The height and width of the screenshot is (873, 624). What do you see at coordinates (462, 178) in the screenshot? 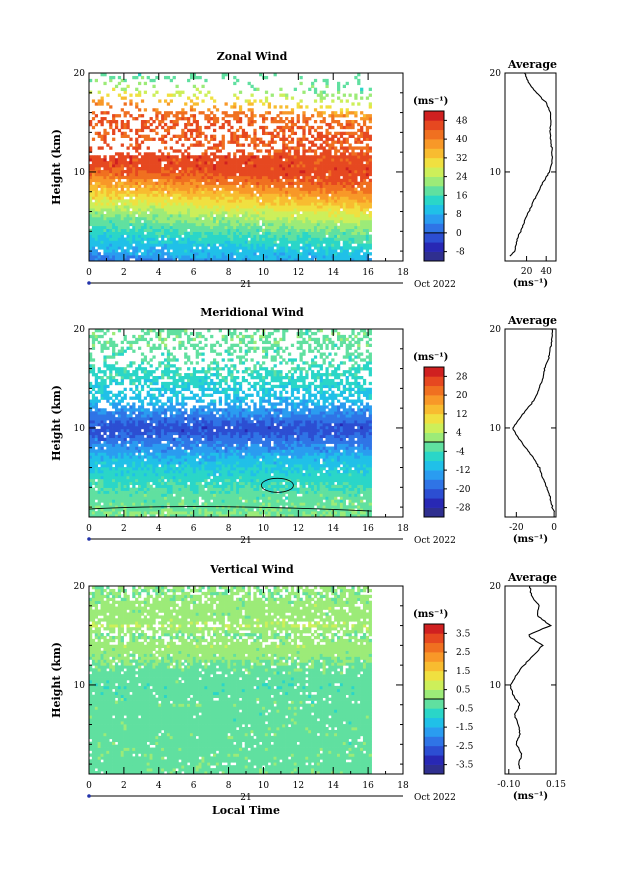
I see `colorbar-tick-label: 24` at bounding box center [462, 178].